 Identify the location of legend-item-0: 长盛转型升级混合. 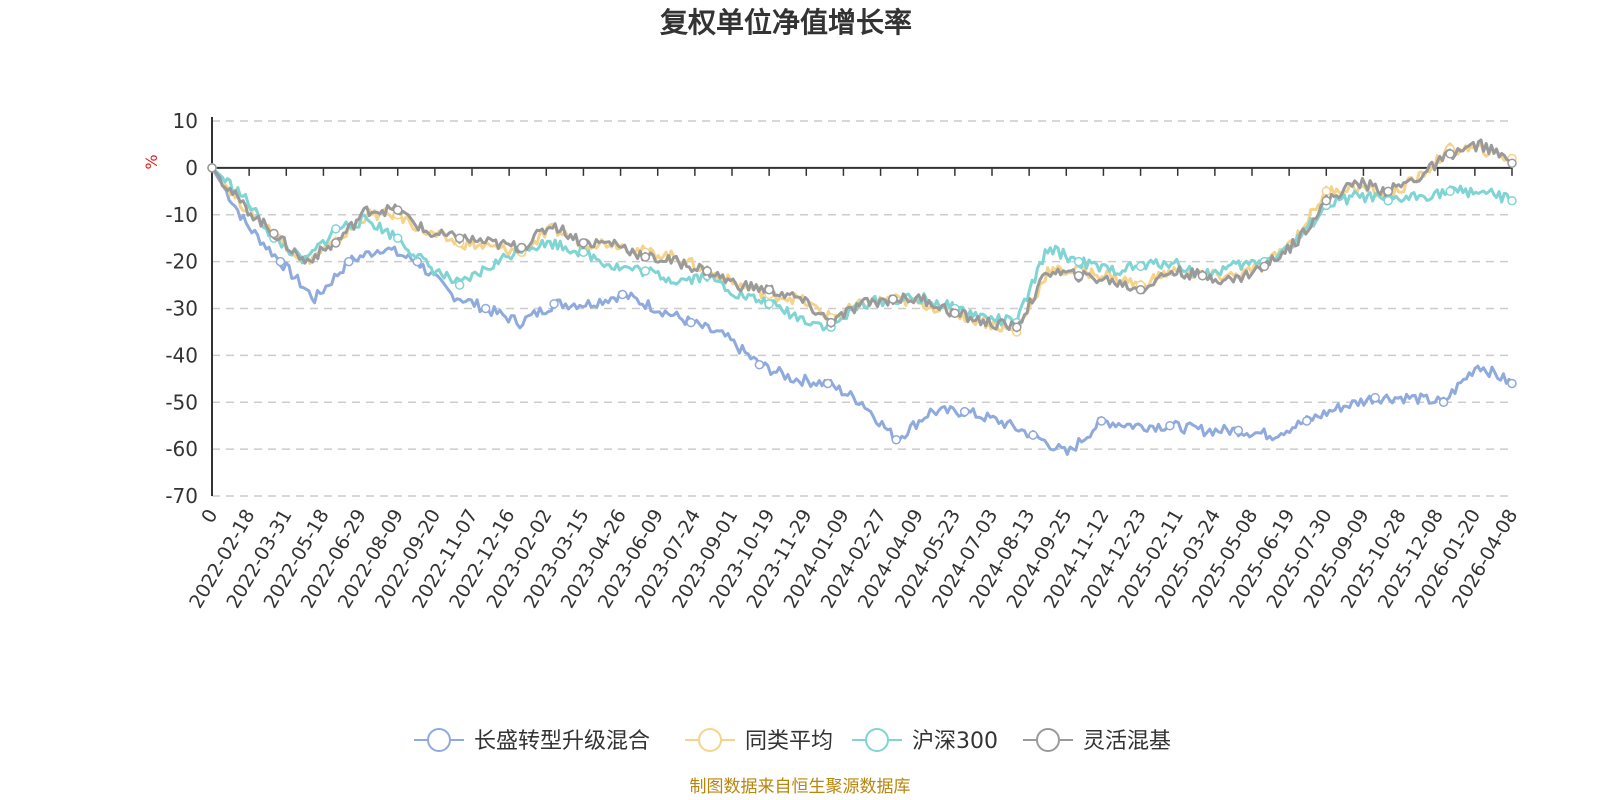
(532, 741).